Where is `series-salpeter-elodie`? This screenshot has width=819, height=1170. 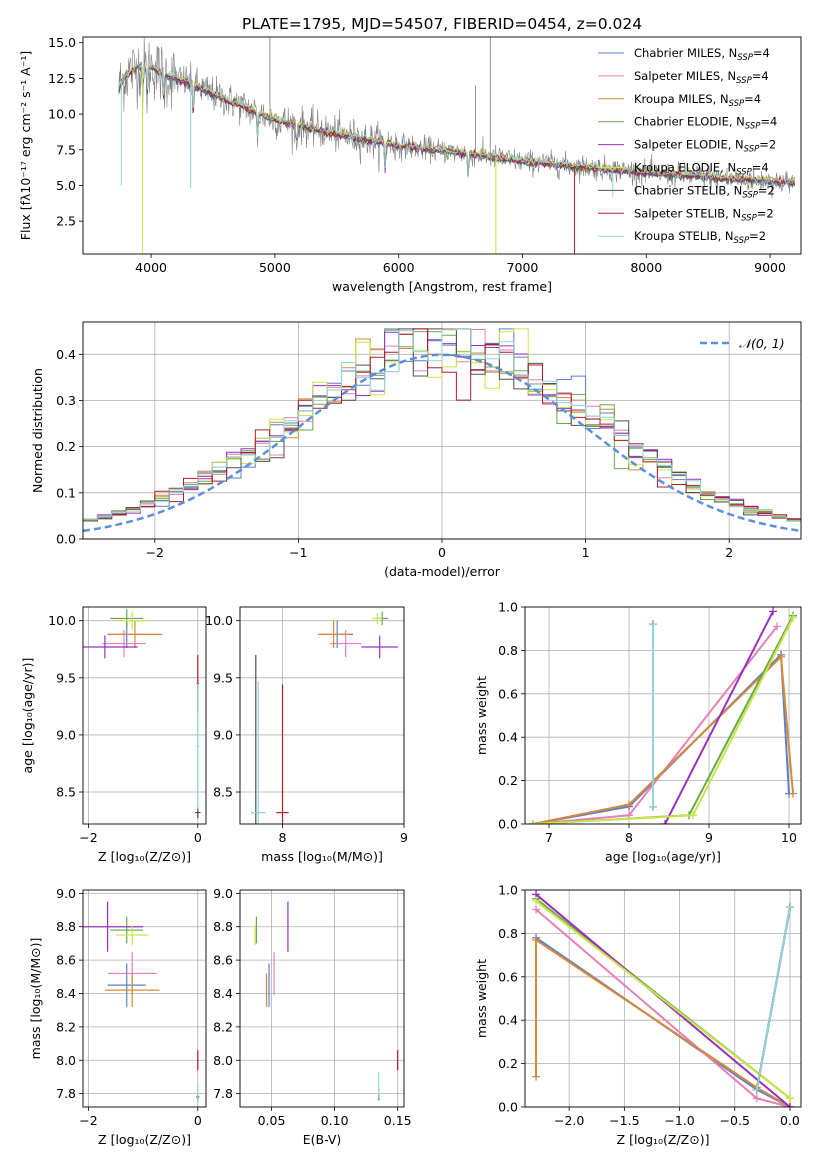
series-salpeter-elodie is located at coordinates (719, 715).